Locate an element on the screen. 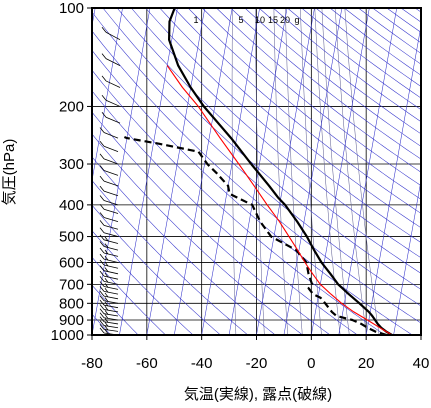 The image size is (431, 408). x-tick-label: -40 is located at coordinates (202, 363).